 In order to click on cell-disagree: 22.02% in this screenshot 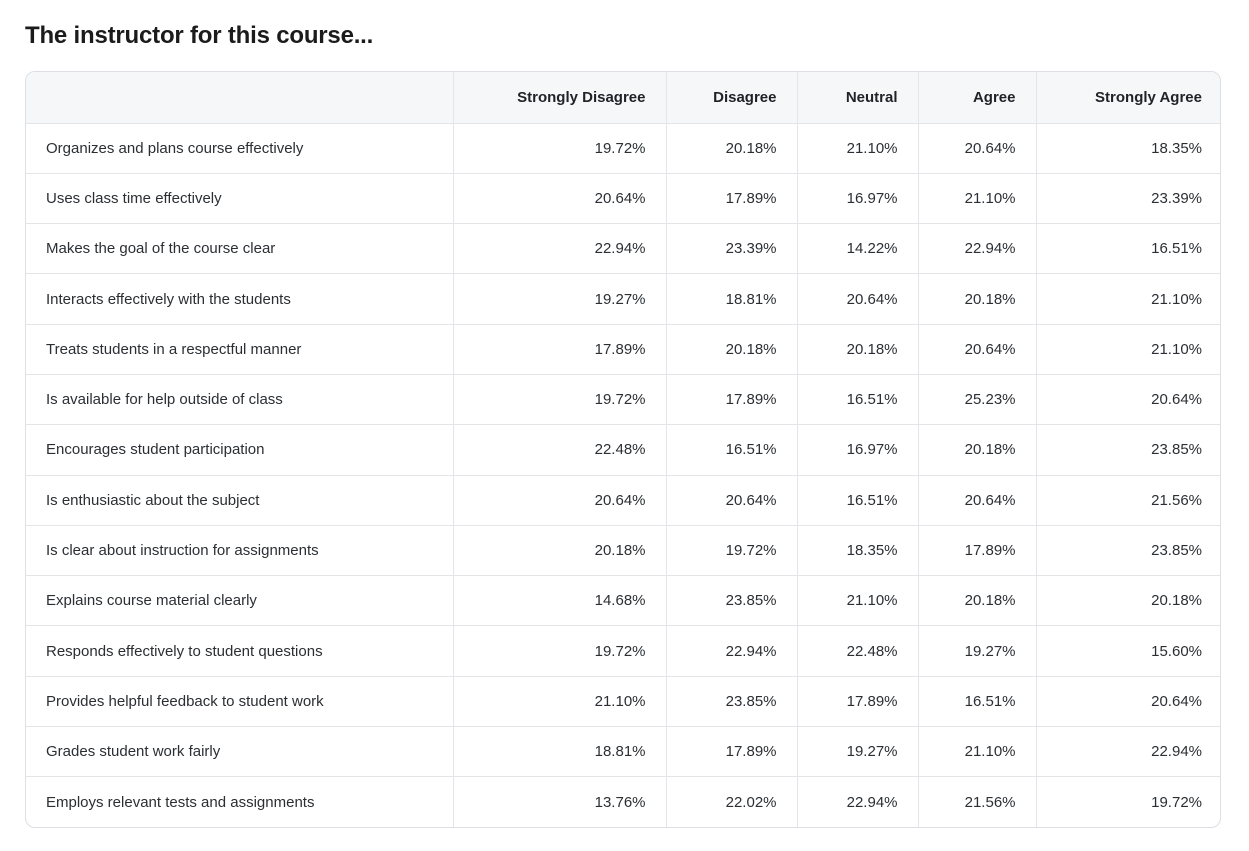, I will do `click(731, 802)`.